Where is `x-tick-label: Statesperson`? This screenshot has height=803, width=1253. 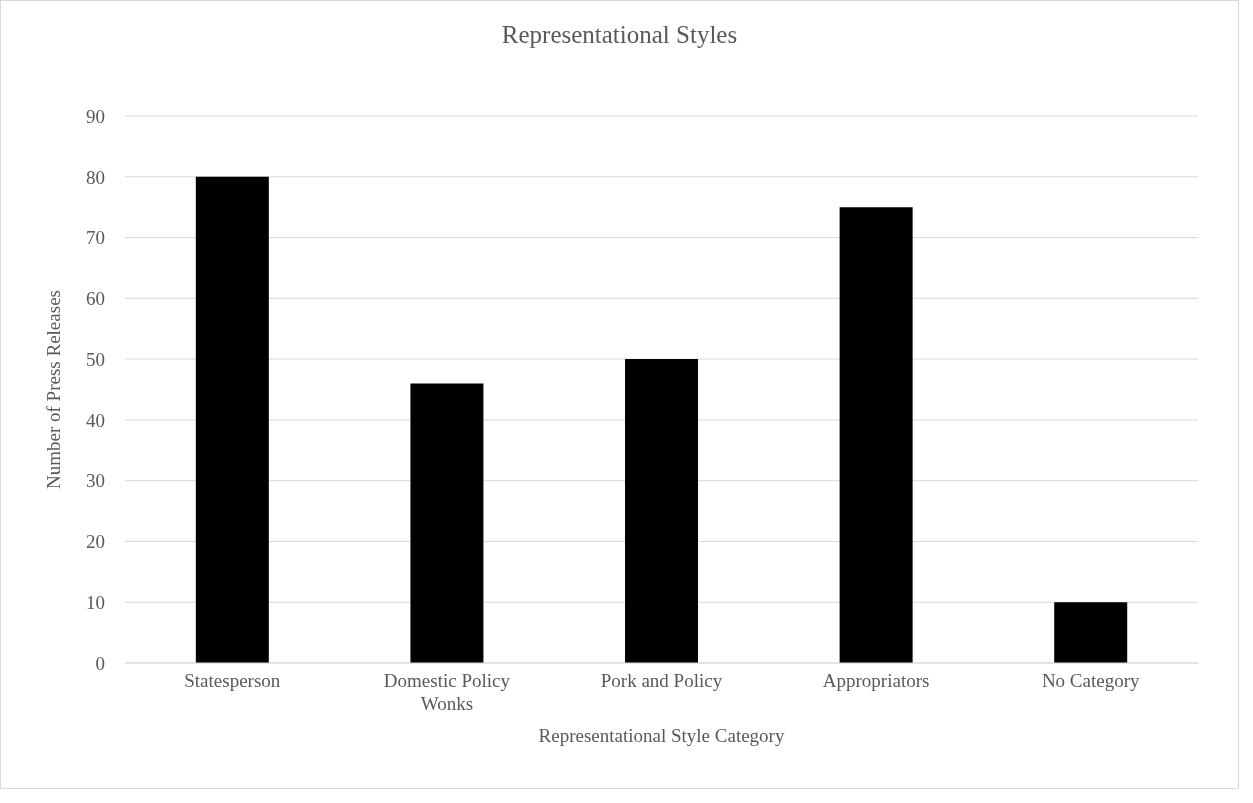
x-tick-label: Statesperson is located at coordinates (232, 680).